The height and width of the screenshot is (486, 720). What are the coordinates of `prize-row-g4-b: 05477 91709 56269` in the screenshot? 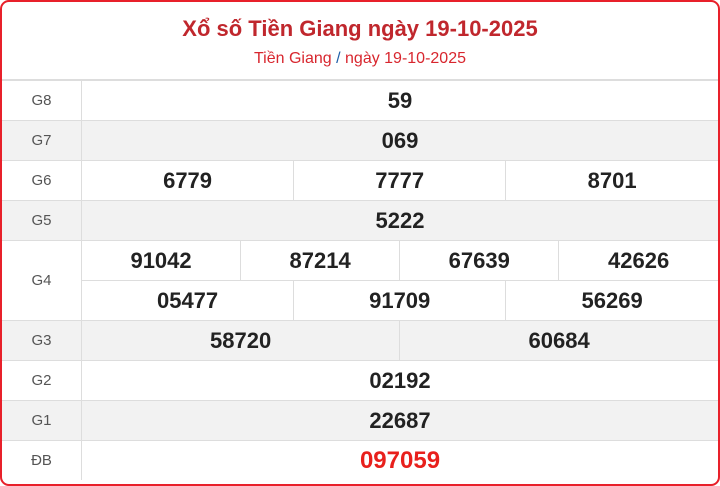 It's located at (360, 300).